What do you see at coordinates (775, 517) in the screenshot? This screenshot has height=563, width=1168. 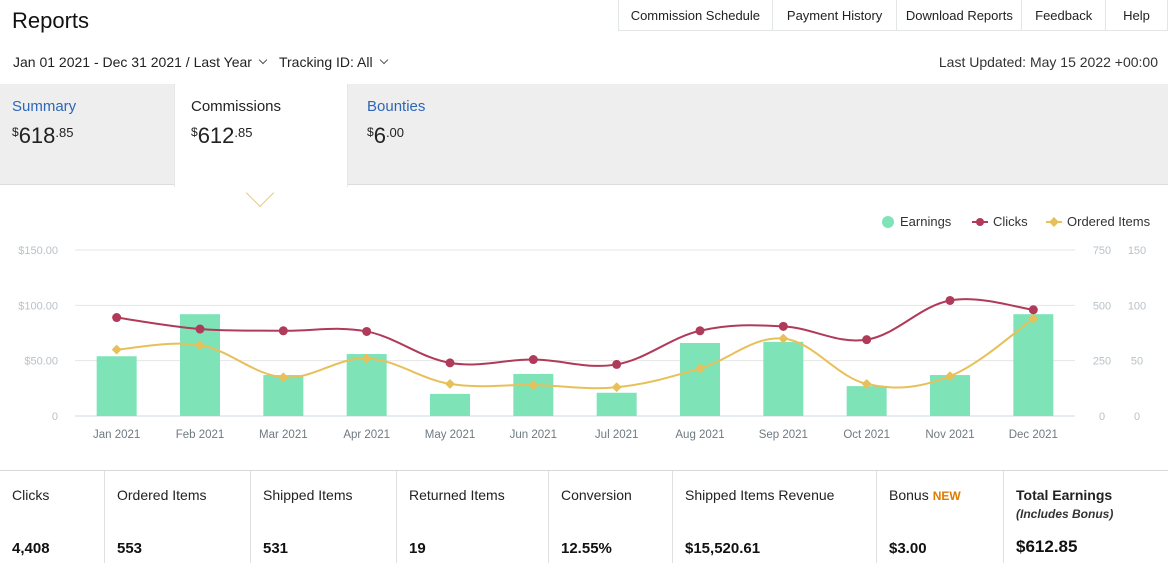 I see `stat-shipped-revenue: Shipped Items Revenue $15,520.61` at bounding box center [775, 517].